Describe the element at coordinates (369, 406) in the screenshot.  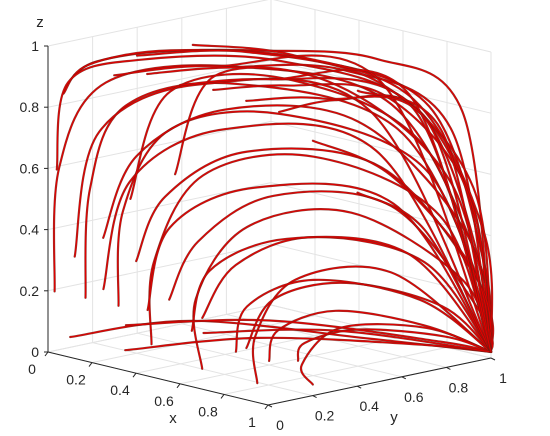
I see `y-tick-label: 0.4` at that location.